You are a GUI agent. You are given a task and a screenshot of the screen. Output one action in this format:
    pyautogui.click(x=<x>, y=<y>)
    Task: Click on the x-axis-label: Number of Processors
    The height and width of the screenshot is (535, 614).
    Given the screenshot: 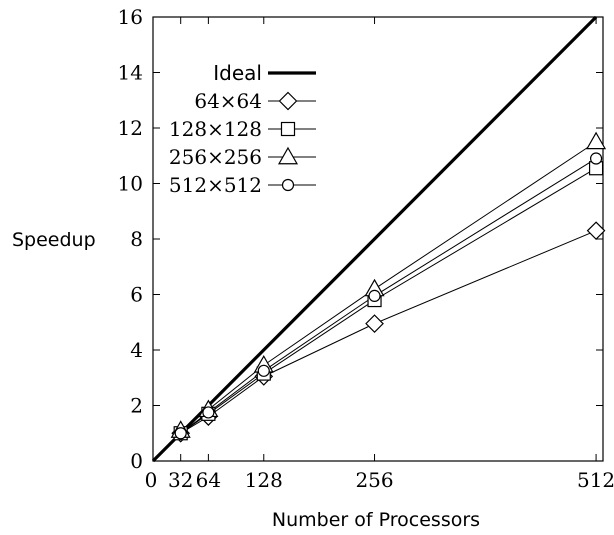 What is the action you would take?
    pyautogui.click(x=376, y=520)
    